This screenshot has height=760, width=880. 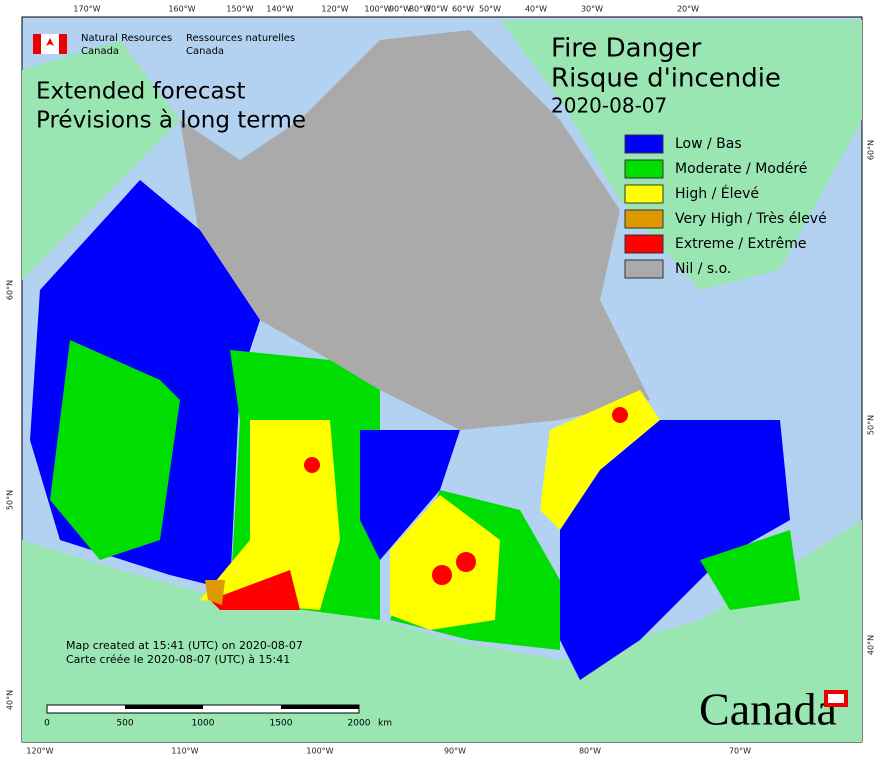 What do you see at coordinates (609, 106) in the screenshot?
I see `date: 2020-08-07` at bounding box center [609, 106].